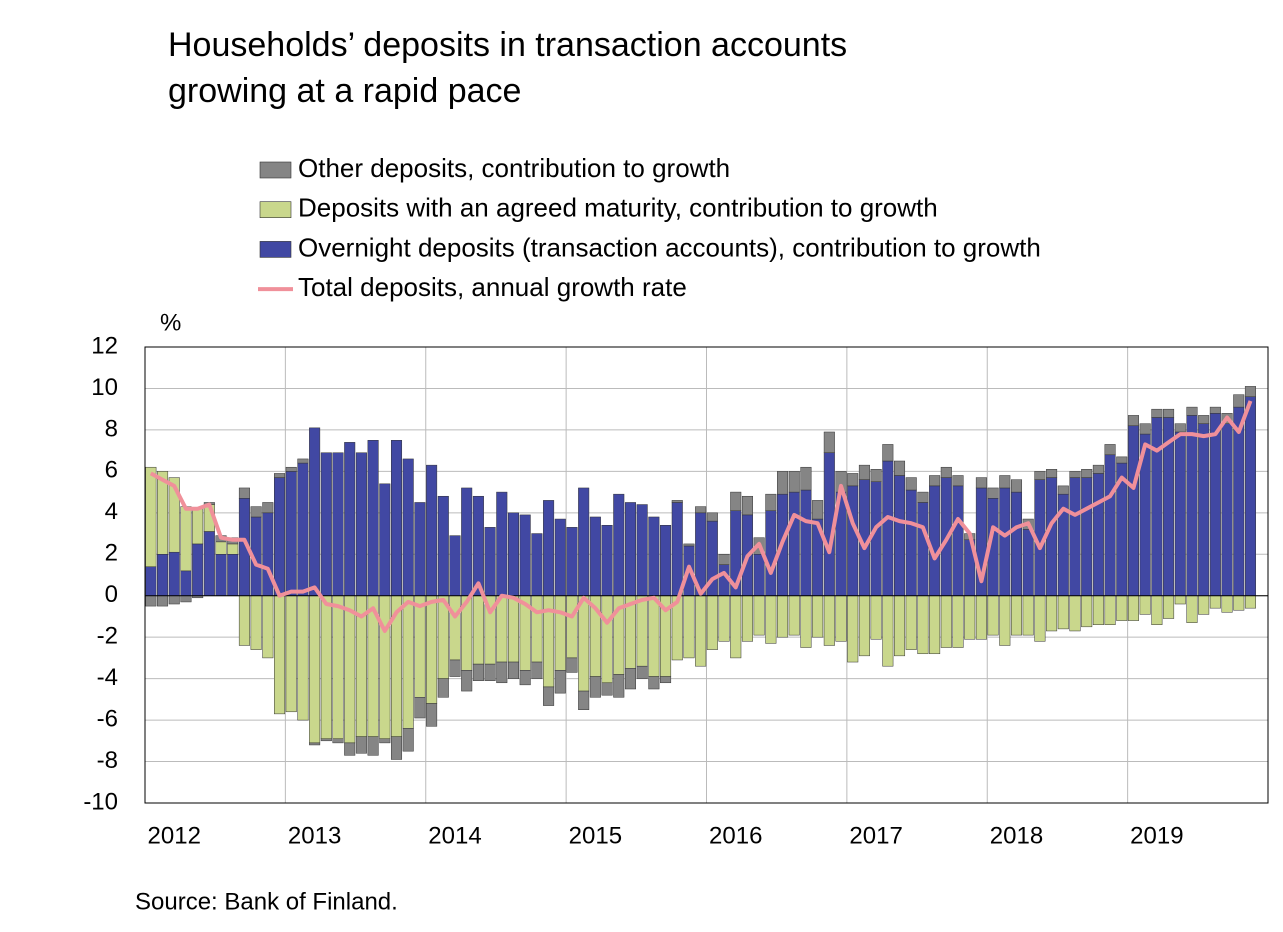 The image size is (1283, 932). Describe the element at coordinates (111, 470) in the screenshot. I see `y-tick-label: 6` at that location.